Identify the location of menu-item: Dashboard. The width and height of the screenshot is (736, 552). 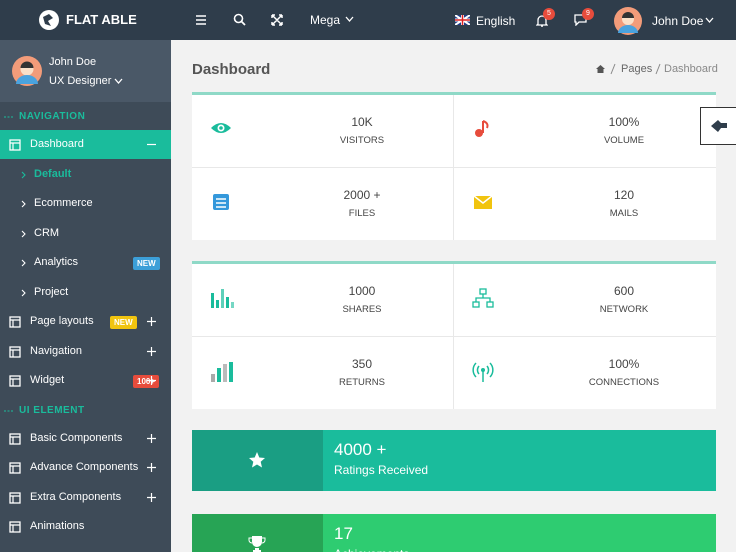
(57, 144).